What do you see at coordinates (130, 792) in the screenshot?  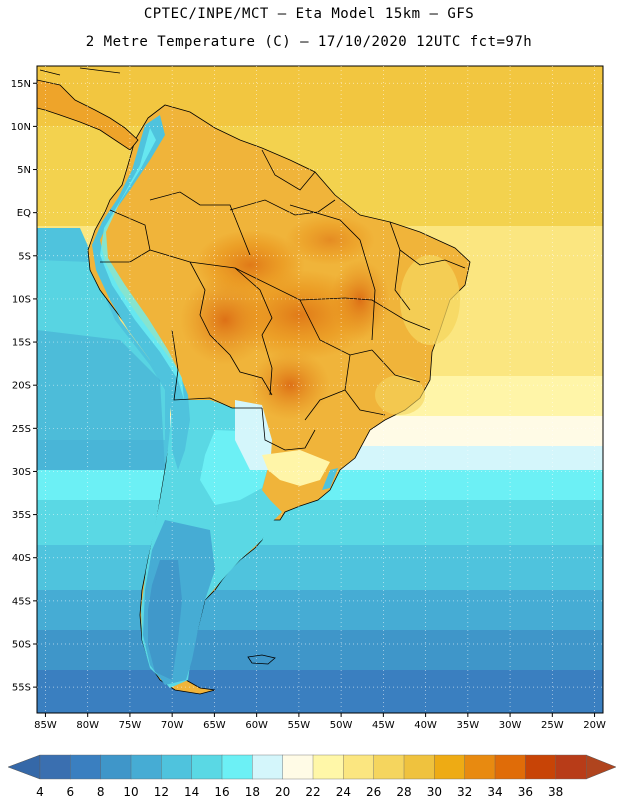 I see `colorbar-label: 10` at bounding box center [130, 792].